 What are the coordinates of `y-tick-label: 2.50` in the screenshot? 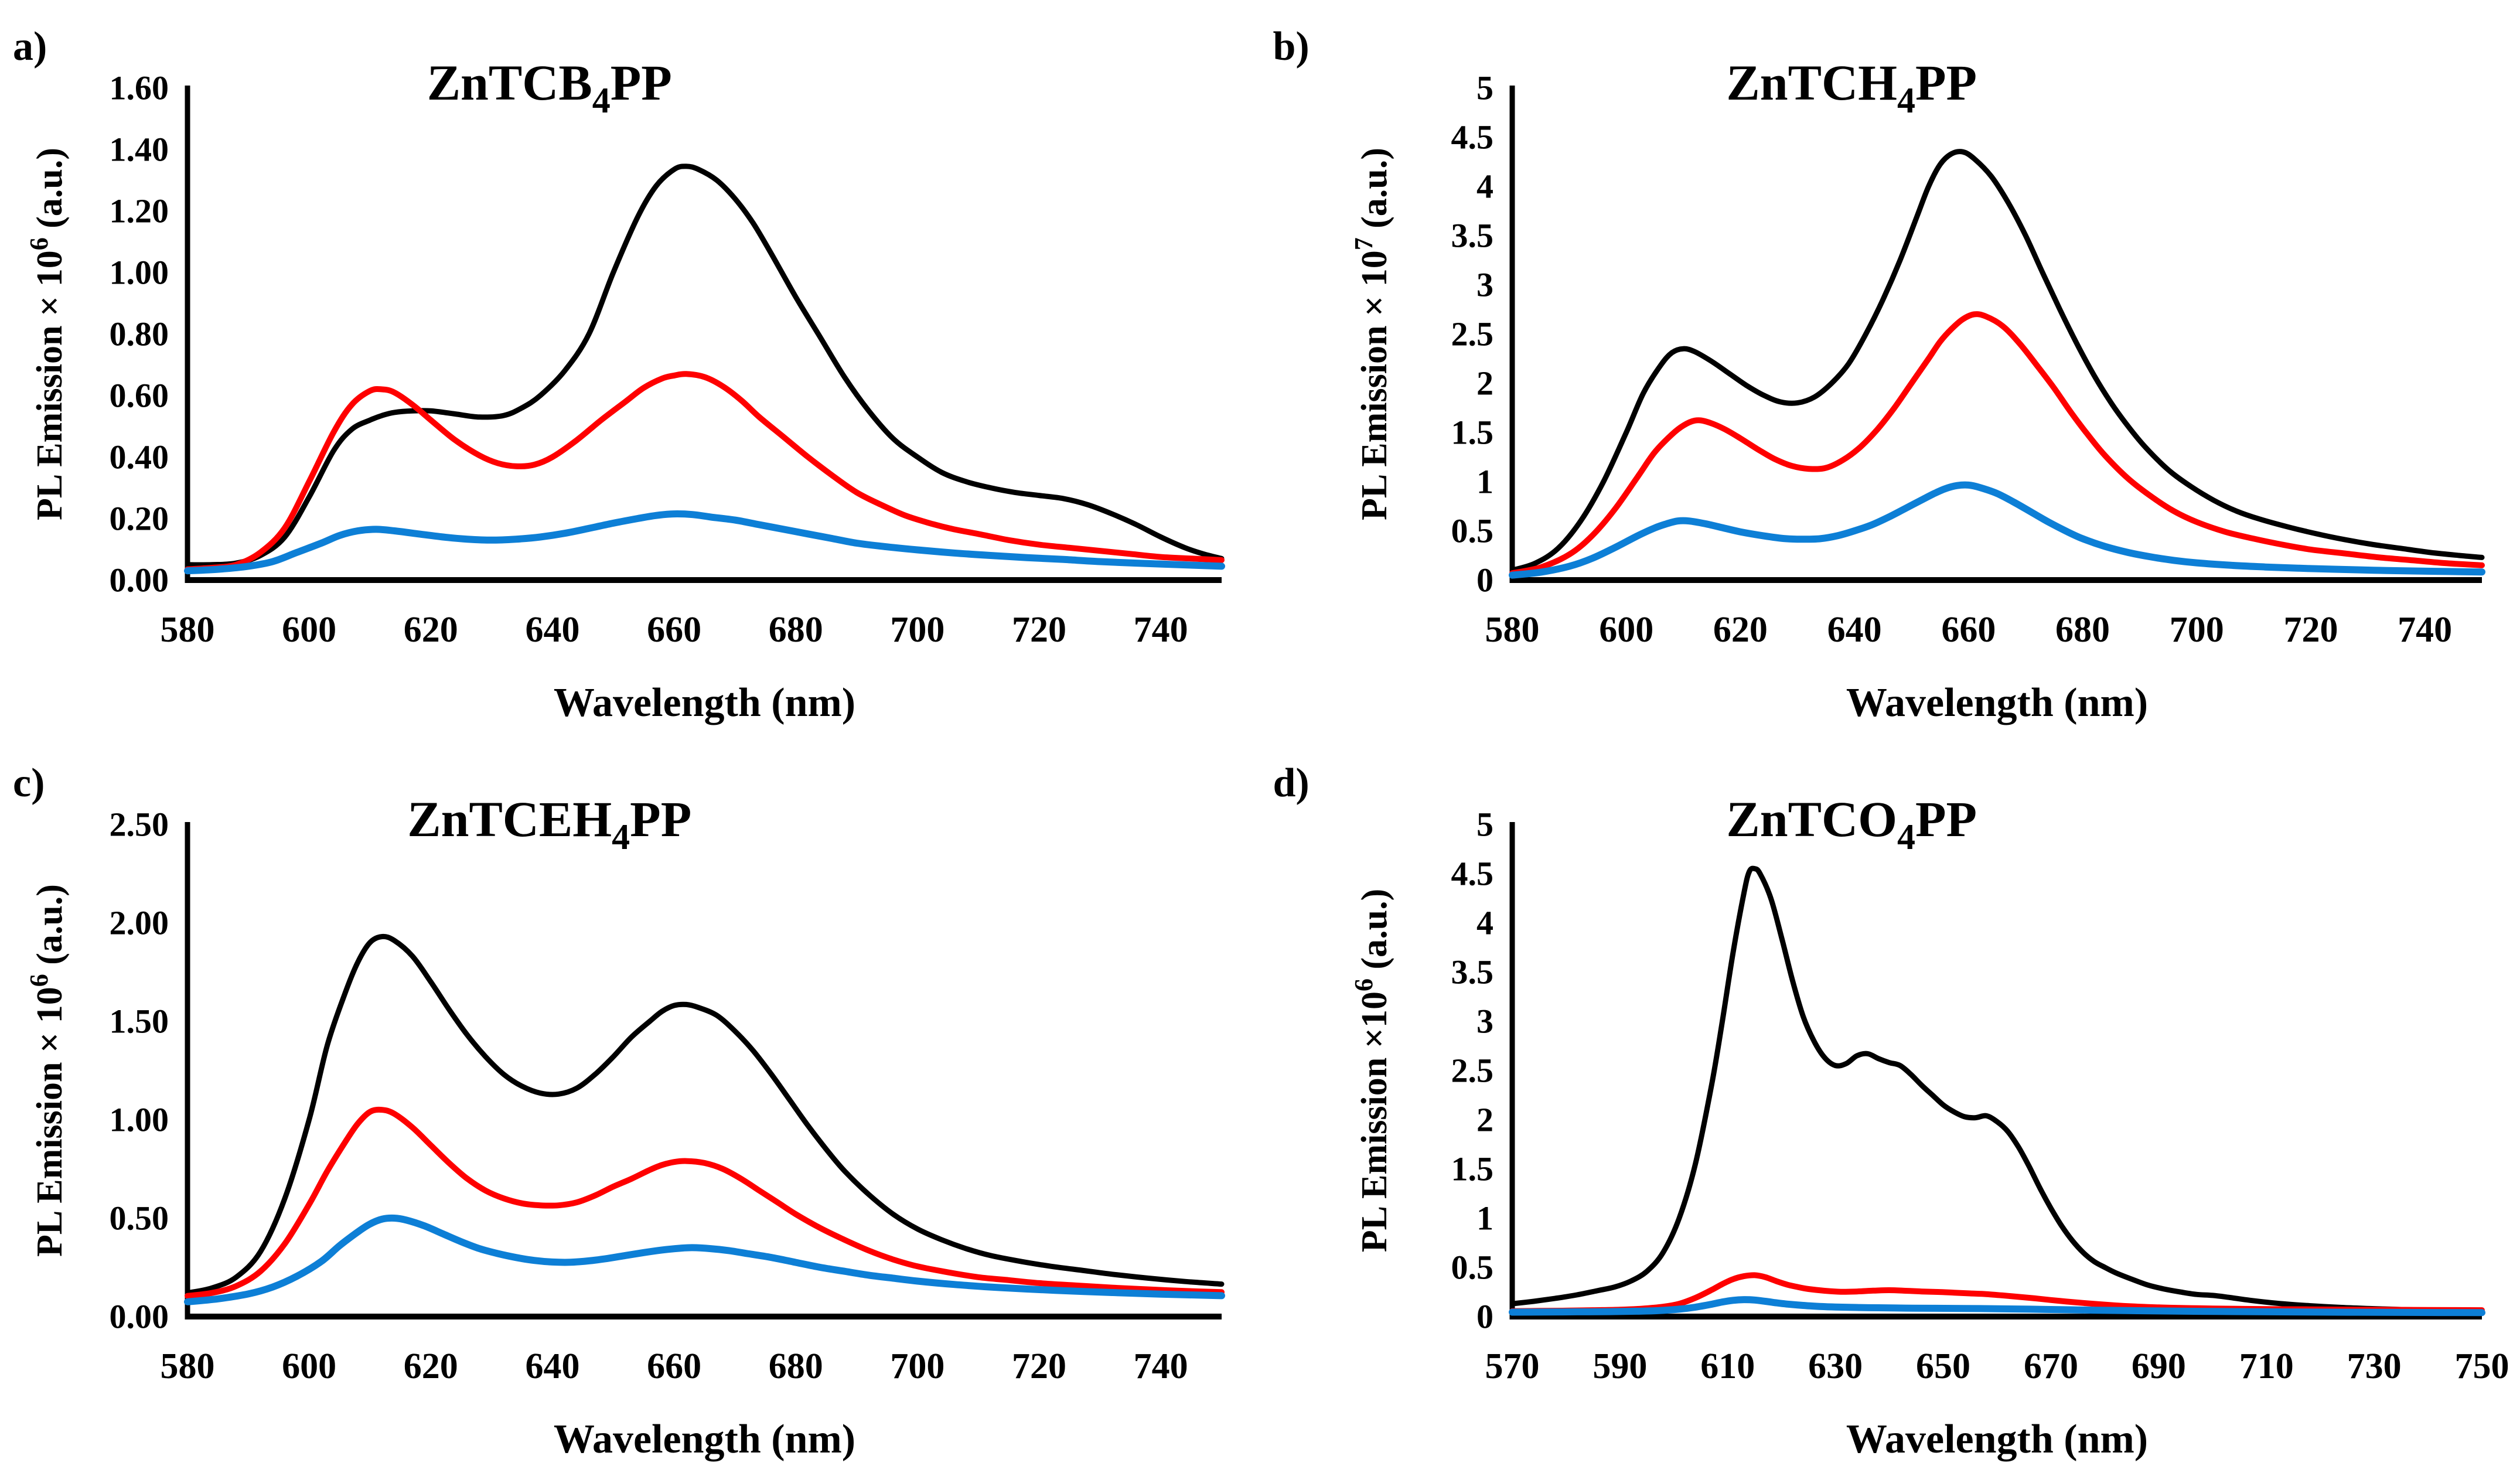 It's located at (139, 825).